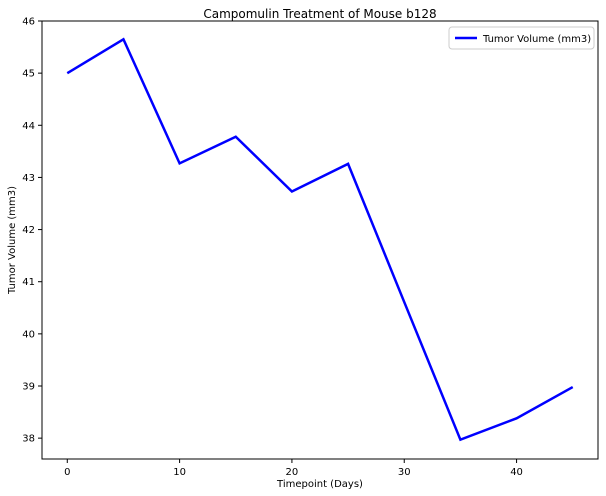  Describe the element at coordinates (28, 22) in the screenshot. I see `y-tick-label: 46` at that location.